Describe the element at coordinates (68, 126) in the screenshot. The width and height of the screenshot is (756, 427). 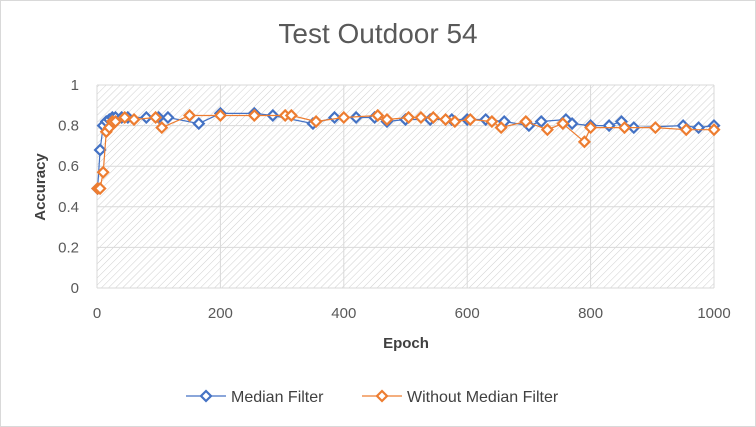
I see `y-tick-label: 0.8` at that location.